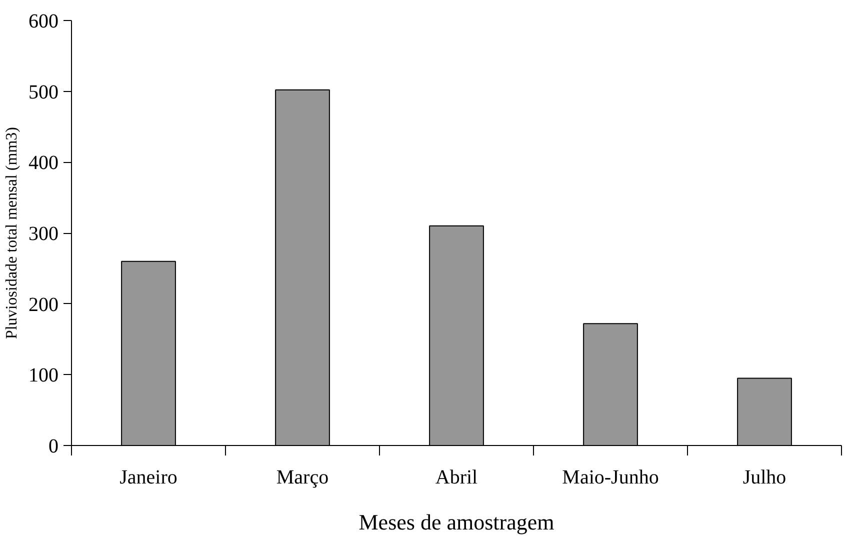 This screenshot has width=856, height=537. Describe the element at coordinates (764, 477) in the screenshot. I see `x-tick-label: Julho` at that location.